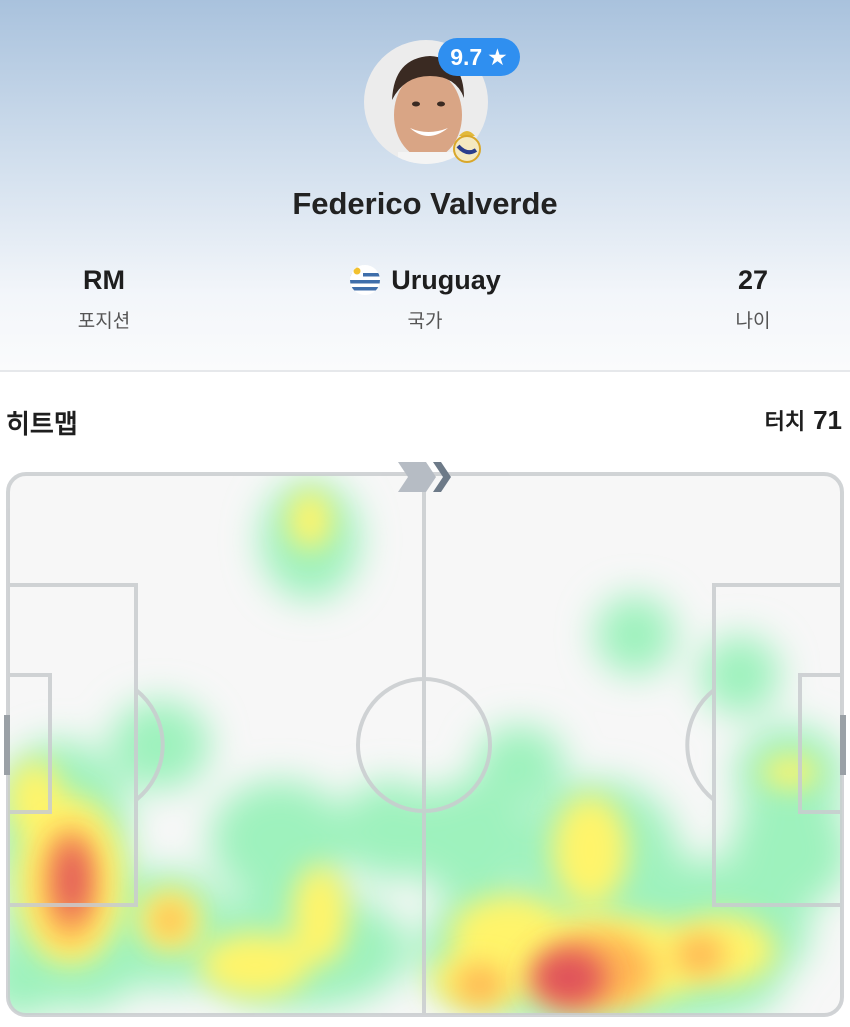 The image size is (850, 1027). I want to click on touch-label: 터치, so click(785, 421).